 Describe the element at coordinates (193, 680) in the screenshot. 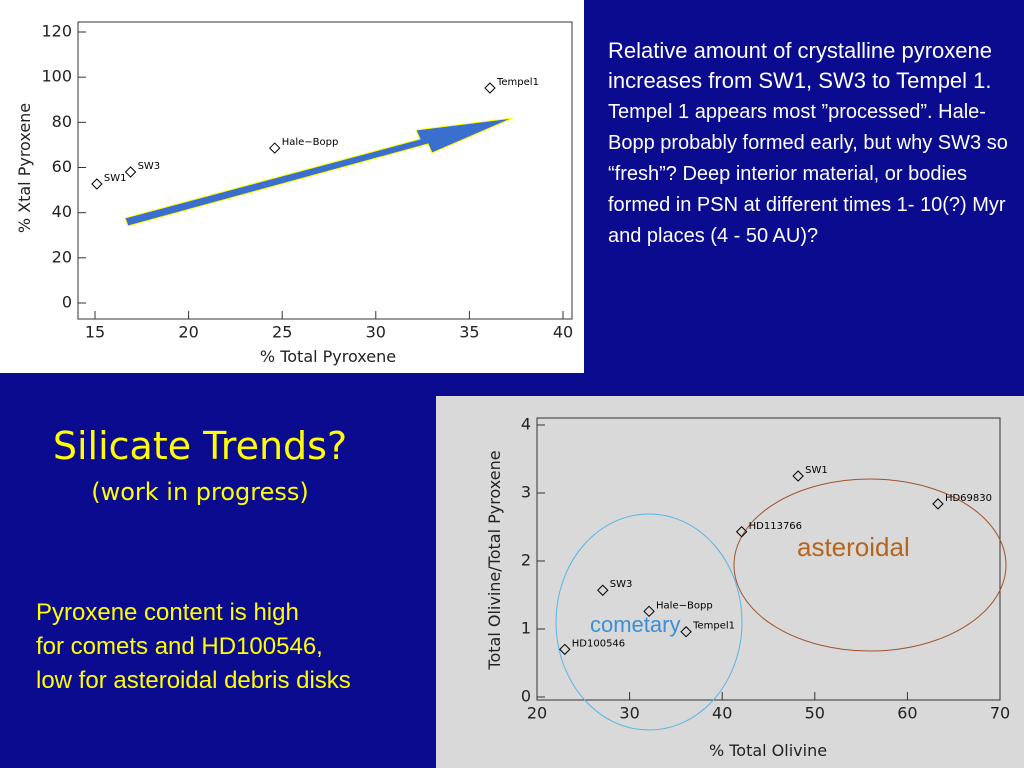

I see `note-line: low for asteroidal debris disks` at that location.